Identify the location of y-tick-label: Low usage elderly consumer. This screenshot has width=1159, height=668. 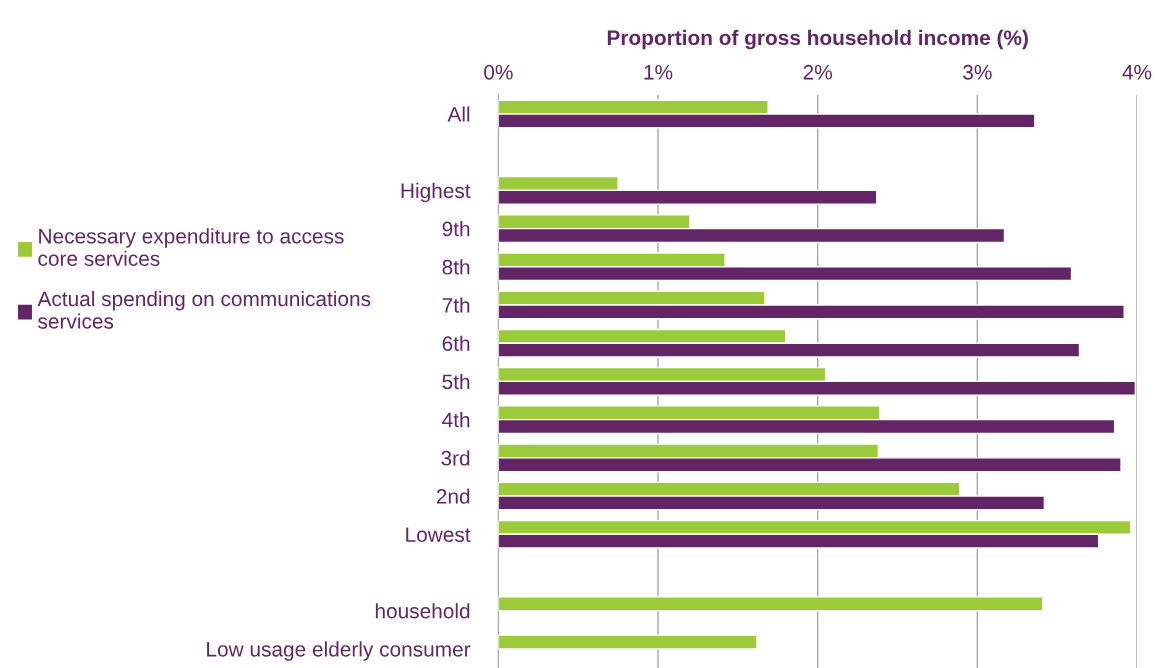
(339, 651).